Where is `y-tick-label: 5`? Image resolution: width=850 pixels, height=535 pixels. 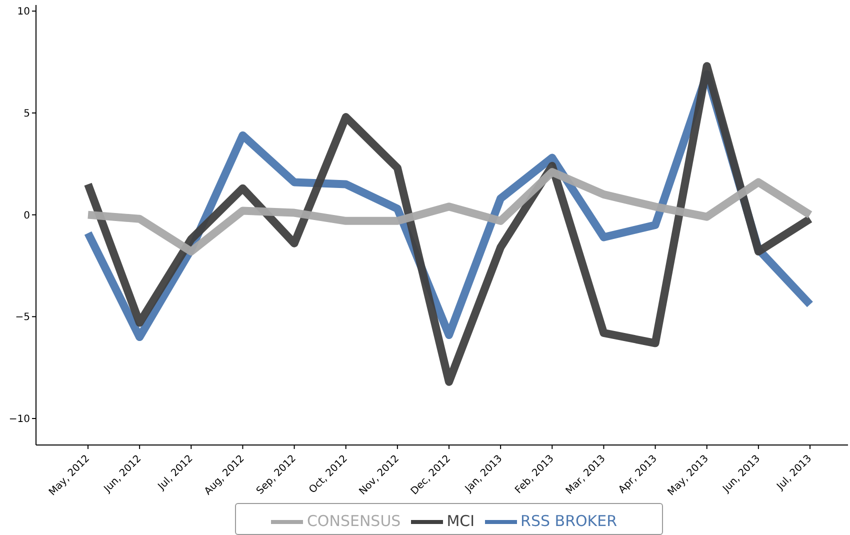 y-tick-label: 5 is located at coordinates (27, 114).